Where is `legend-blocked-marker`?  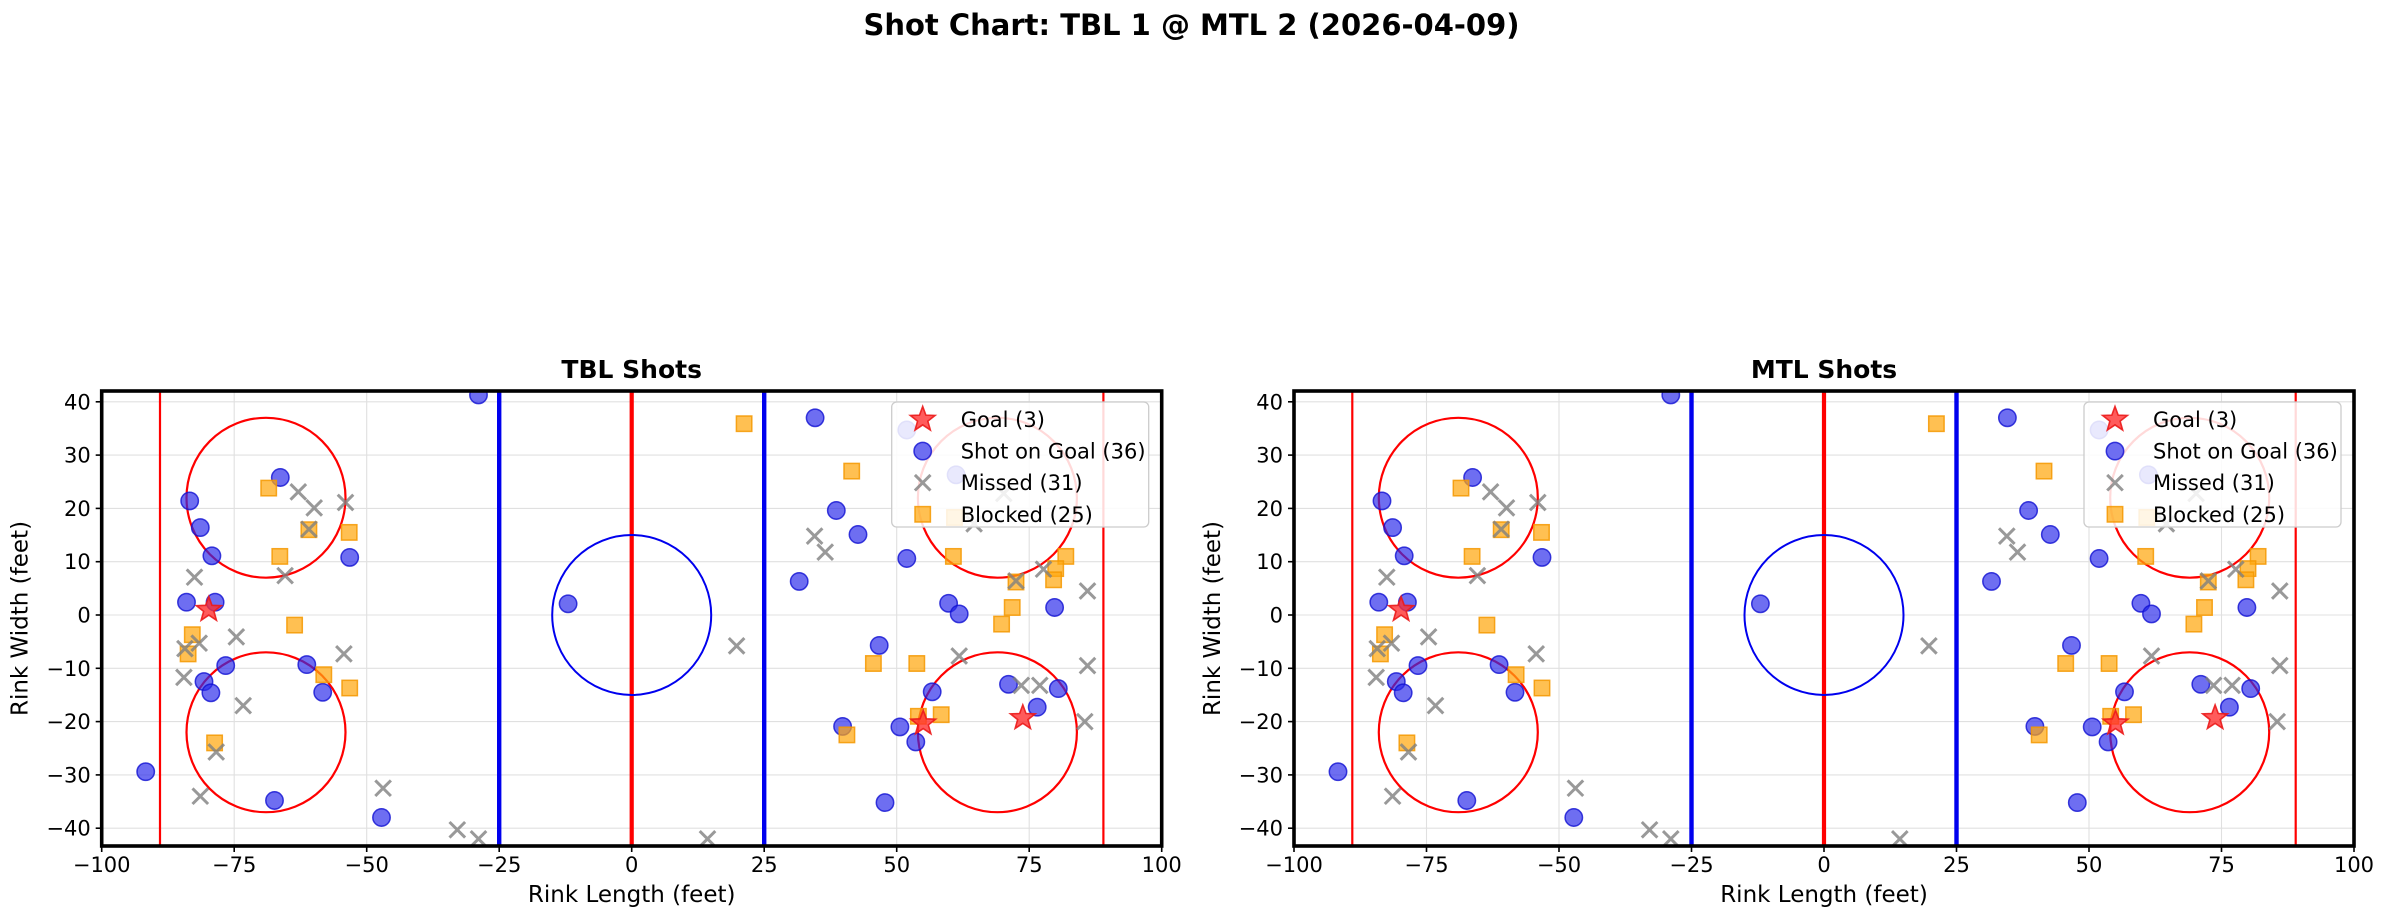 legend-blocked-marker is located at coordinates (923, 514).